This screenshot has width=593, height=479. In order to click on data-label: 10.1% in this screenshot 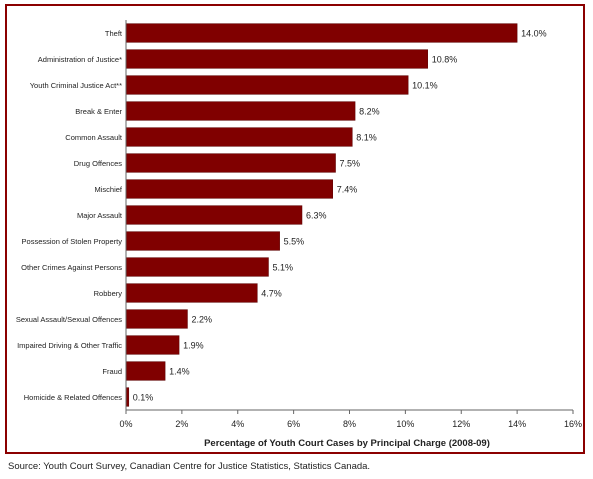, I will do `click(425, 86)`.